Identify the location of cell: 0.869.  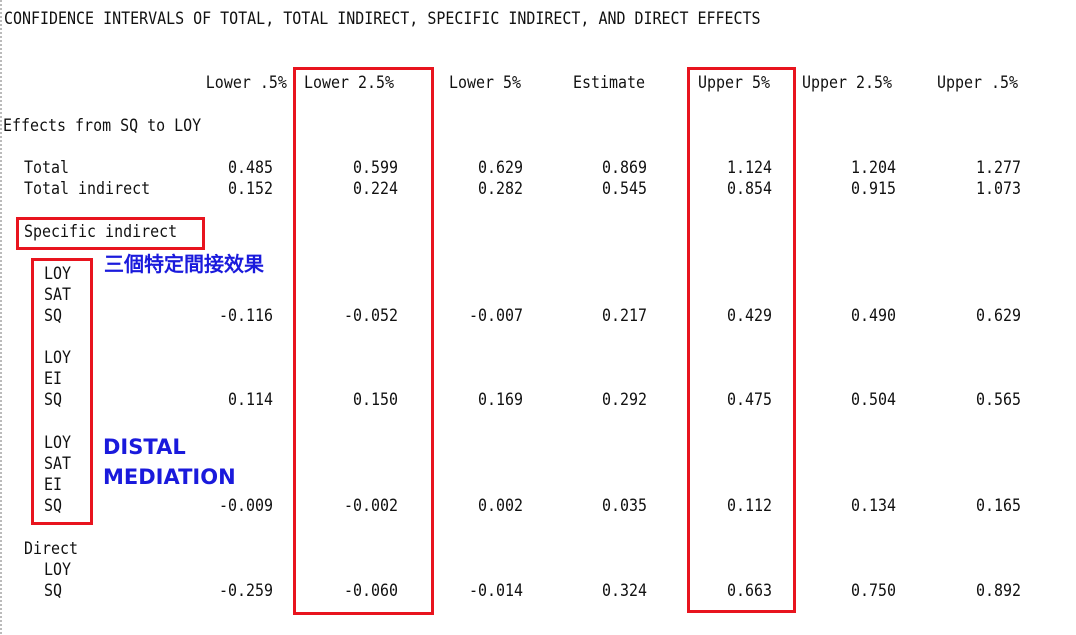
(624, 168).